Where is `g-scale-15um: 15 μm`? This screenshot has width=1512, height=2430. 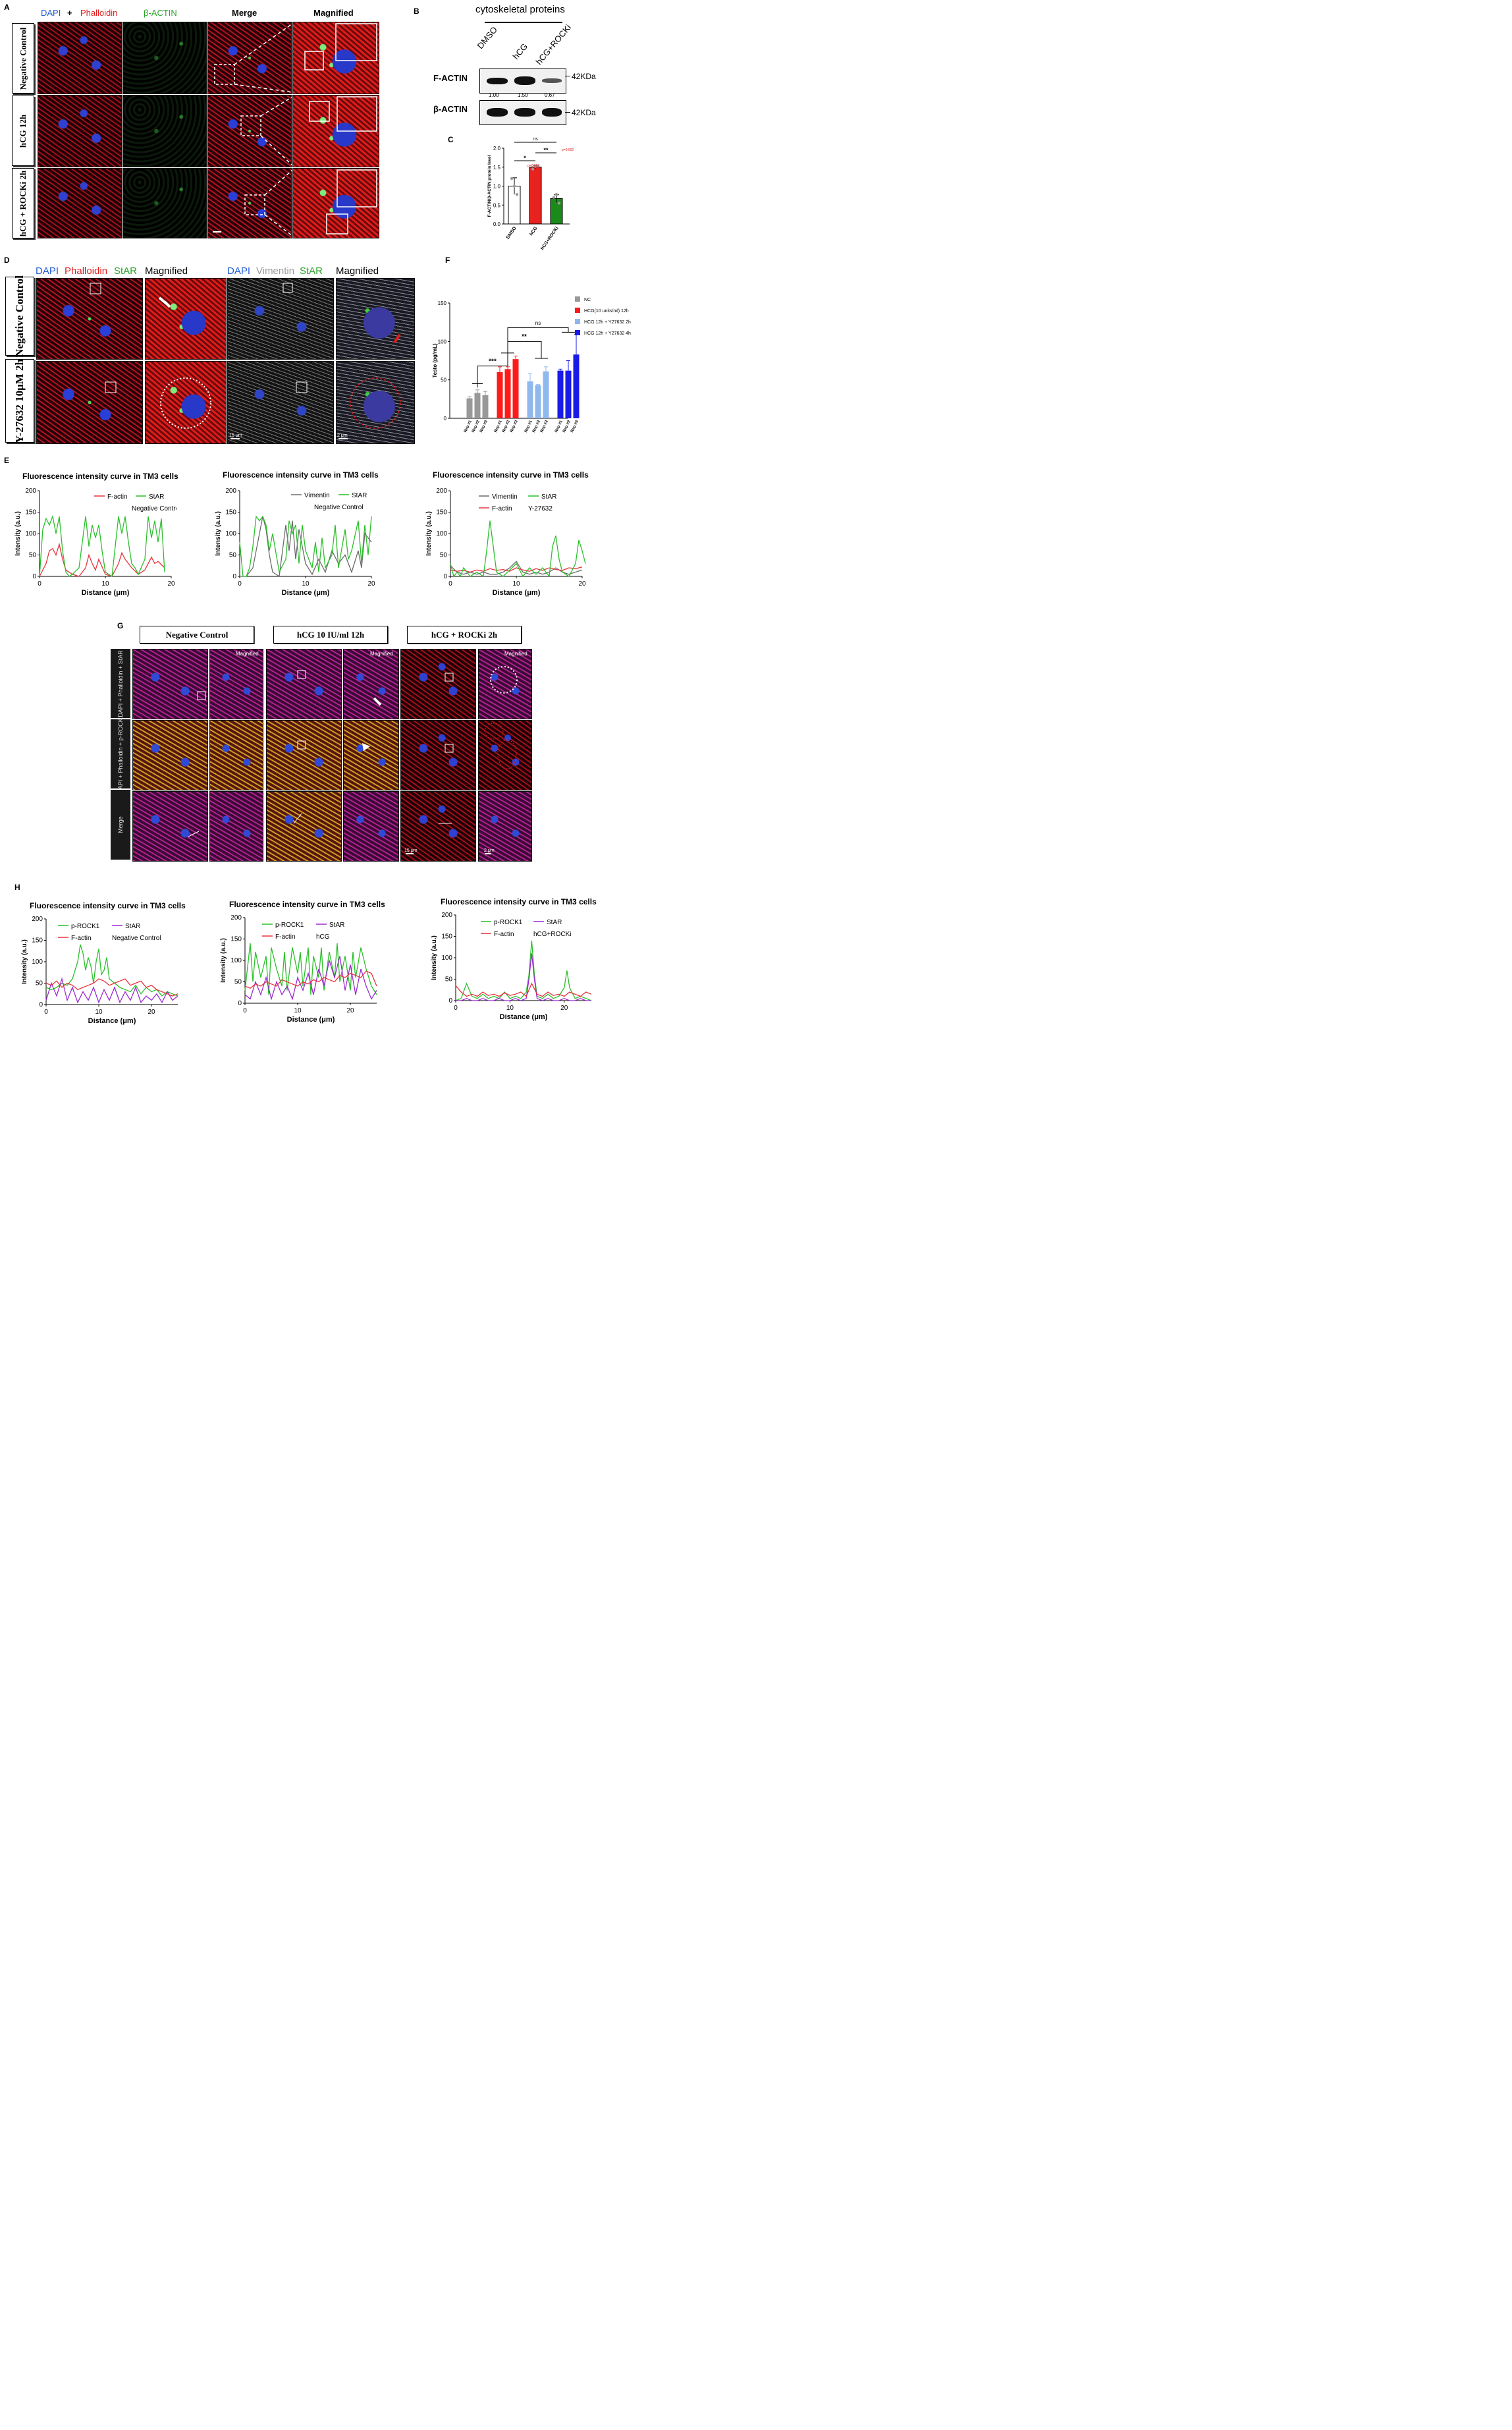
g-scale-15um: 15 μm is located at coordinates (411, 850).